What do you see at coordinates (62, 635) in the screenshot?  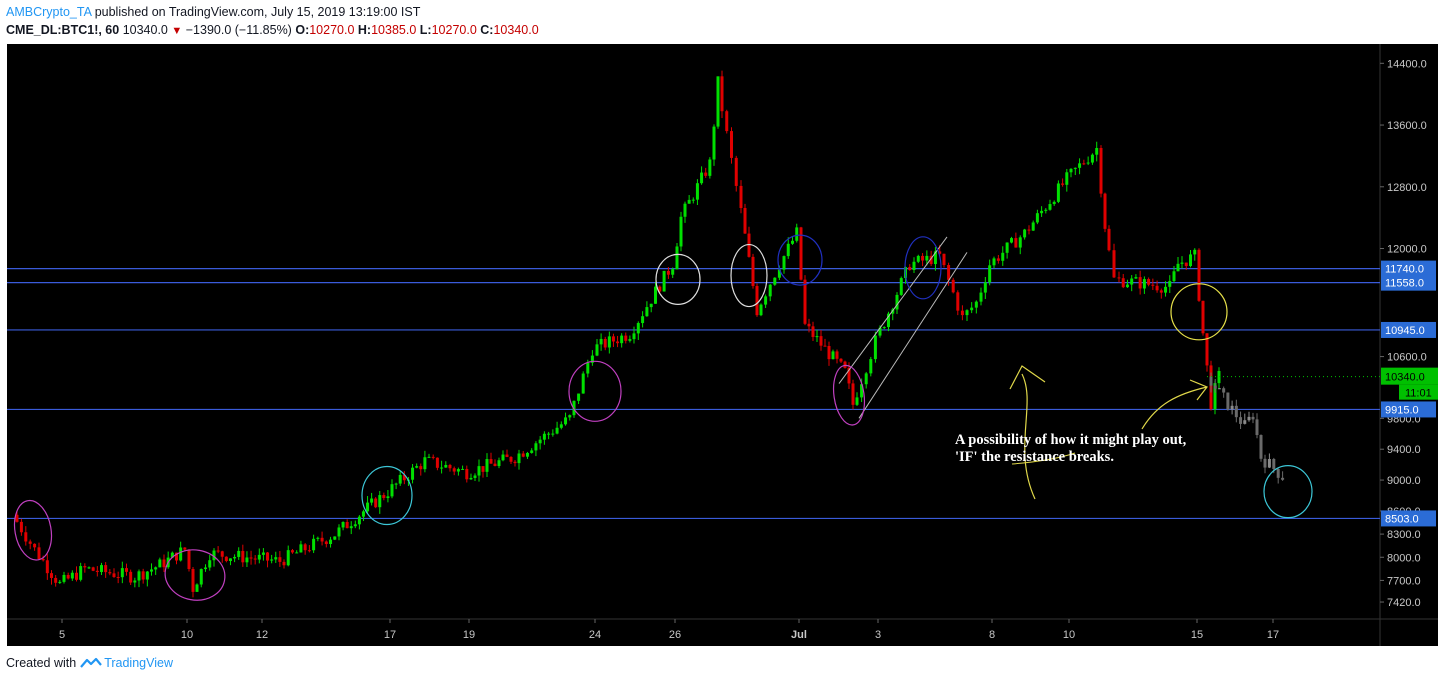 I see `x-tick-label: 5` at bounding box center [62, 635].